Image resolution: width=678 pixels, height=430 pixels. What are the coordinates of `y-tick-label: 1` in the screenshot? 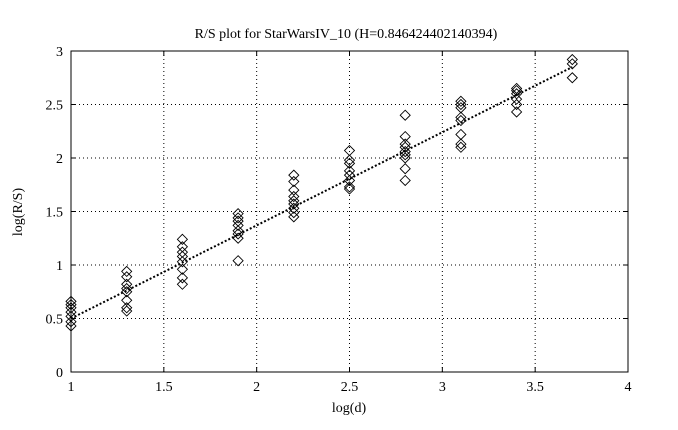 It's located at (59, 266).